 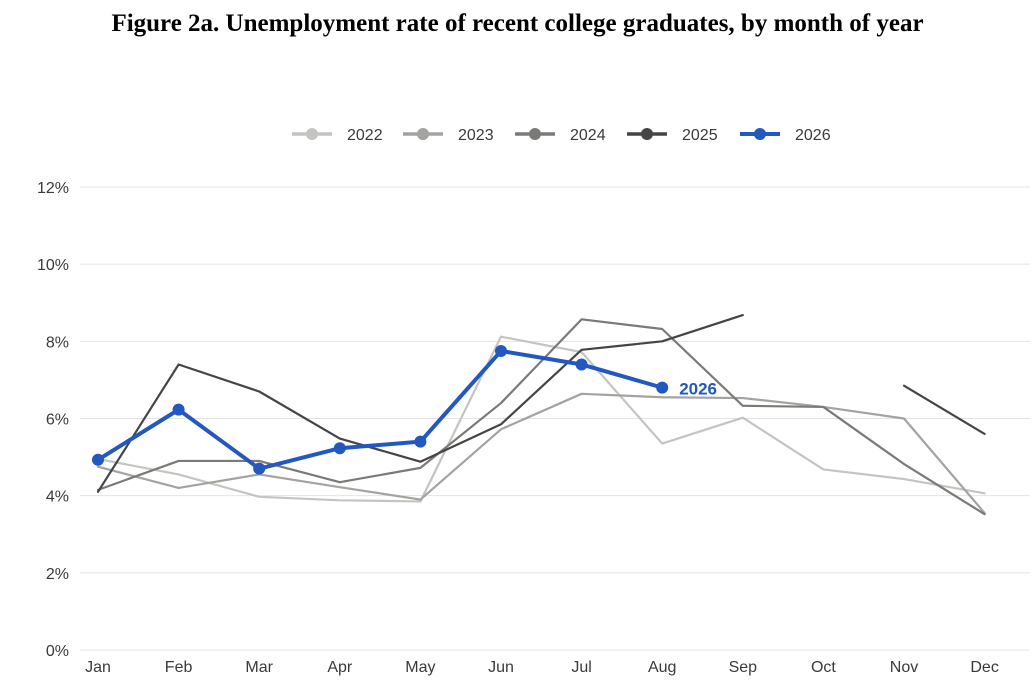 I want to click on legend-item-2024: 2024, so click(x=560, y=135).